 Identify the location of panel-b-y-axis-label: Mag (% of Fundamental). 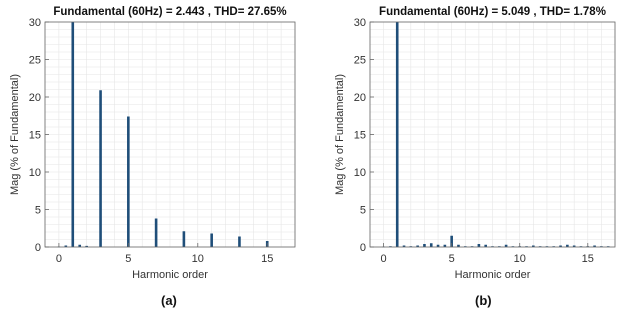
(340, 134).